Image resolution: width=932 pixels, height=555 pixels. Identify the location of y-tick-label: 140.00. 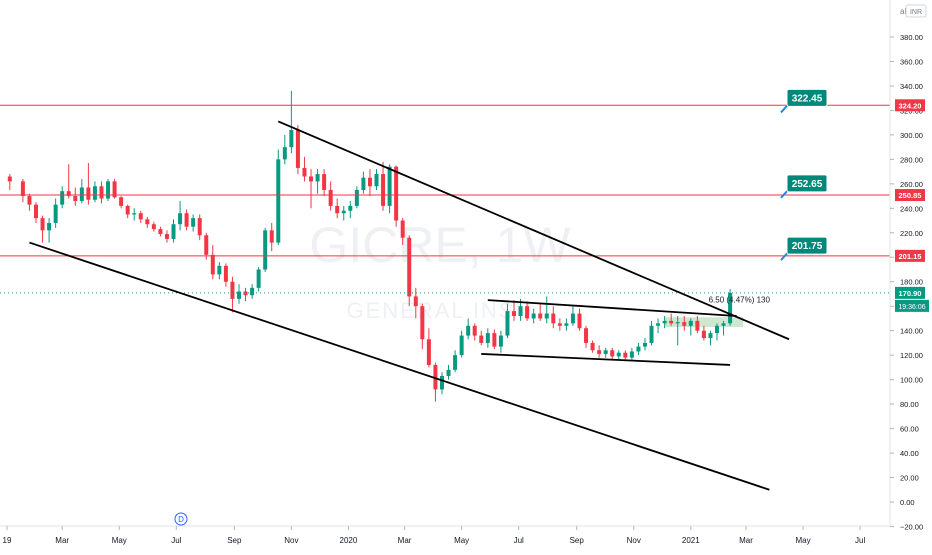
(911, 331).